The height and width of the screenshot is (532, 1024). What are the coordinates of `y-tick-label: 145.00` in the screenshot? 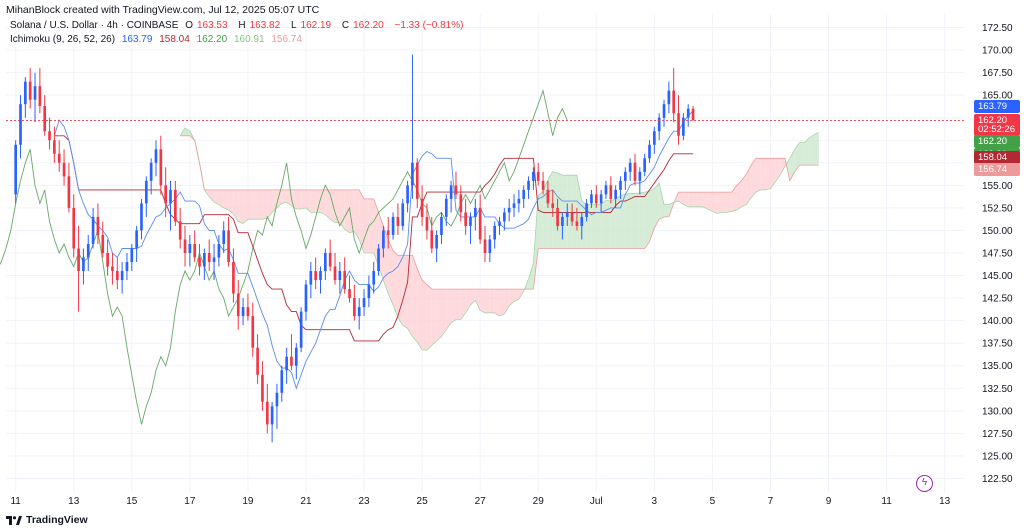 It's located at (997, 276).